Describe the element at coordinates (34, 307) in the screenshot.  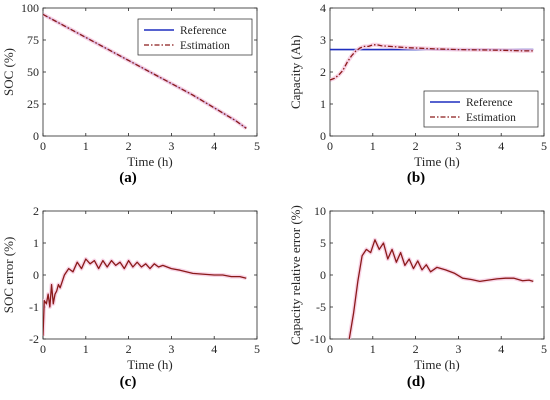
I see `y-tick-label: -1` at that location.